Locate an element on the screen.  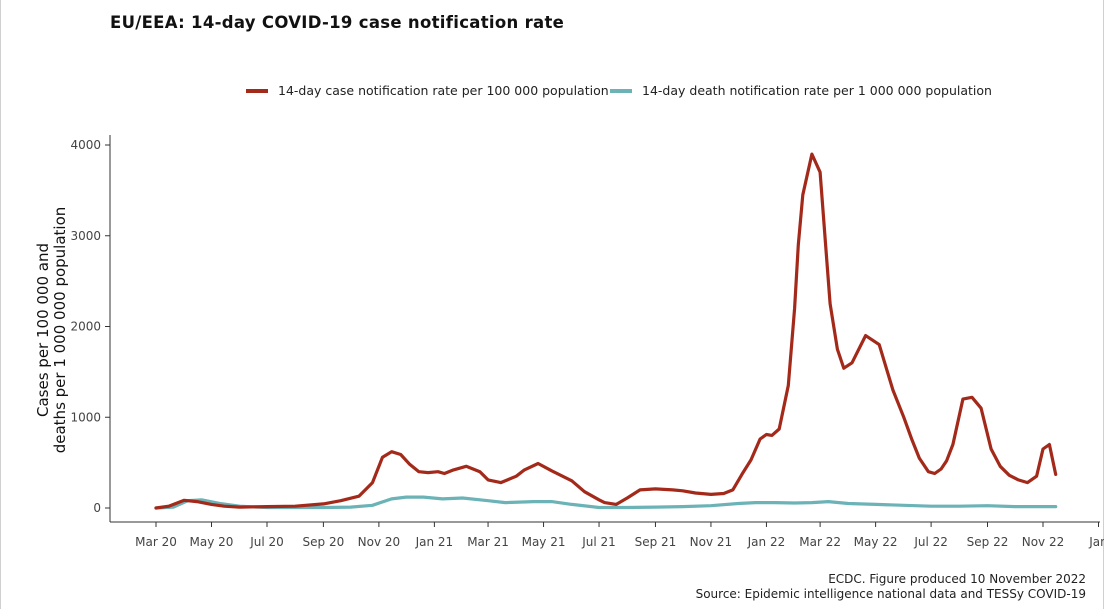
x-tick-label: Nov 21 is located at coordinates (711, 542).